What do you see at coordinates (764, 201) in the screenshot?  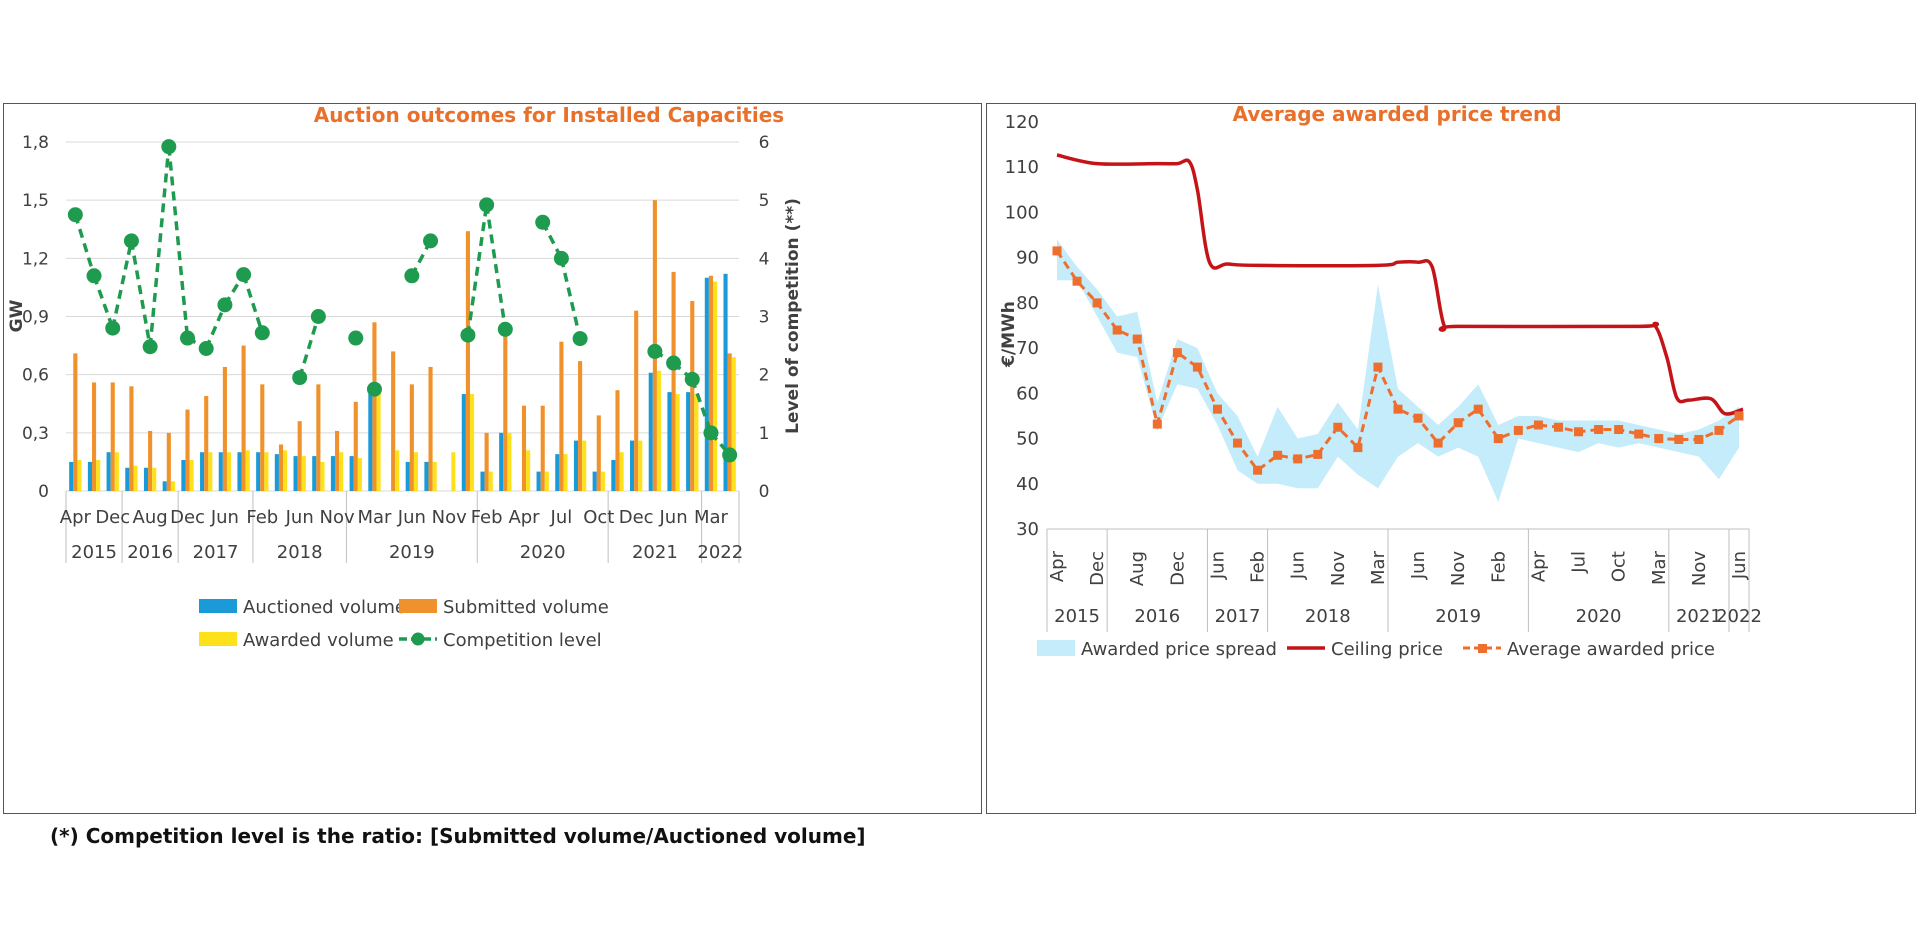 I see `y2-tick-label: 5` at bounding box center [764, 201].